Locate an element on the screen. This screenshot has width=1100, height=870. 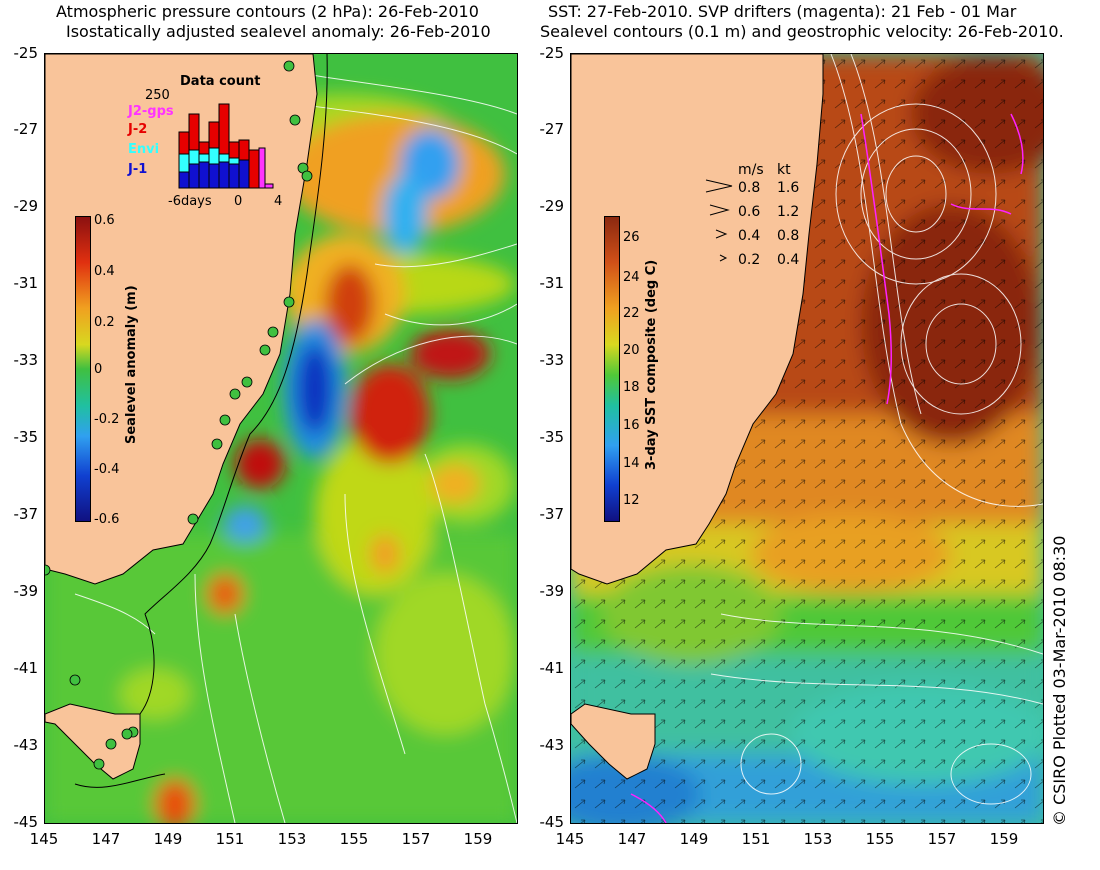
right-y-tick: -39 is located at coordinates (552, 591).